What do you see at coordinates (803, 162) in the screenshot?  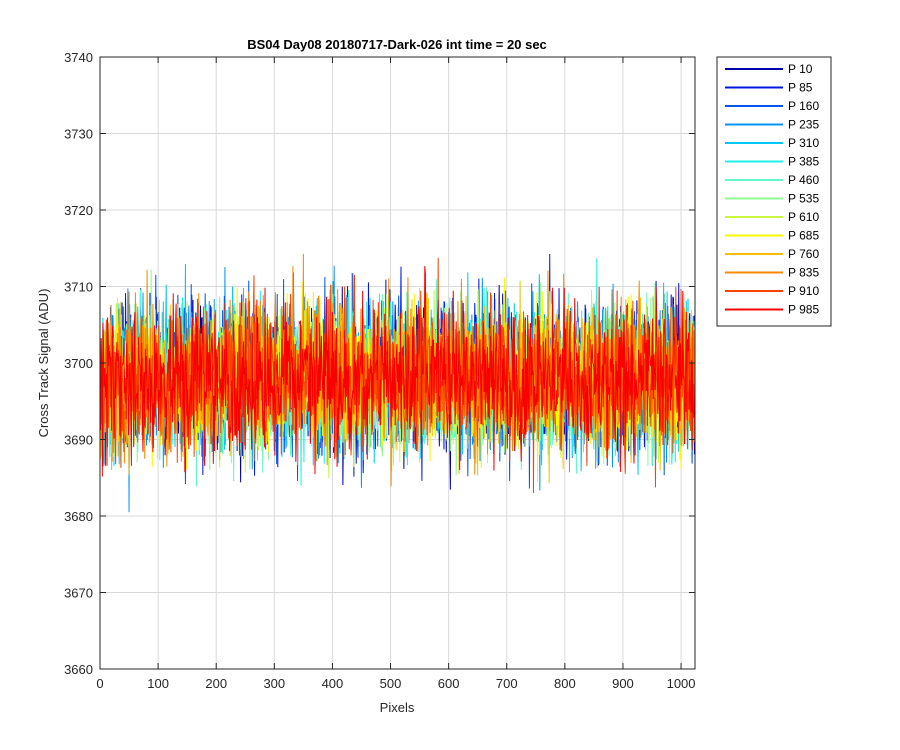 I see `legend-label: P 385` at bounding box center [803, 162].